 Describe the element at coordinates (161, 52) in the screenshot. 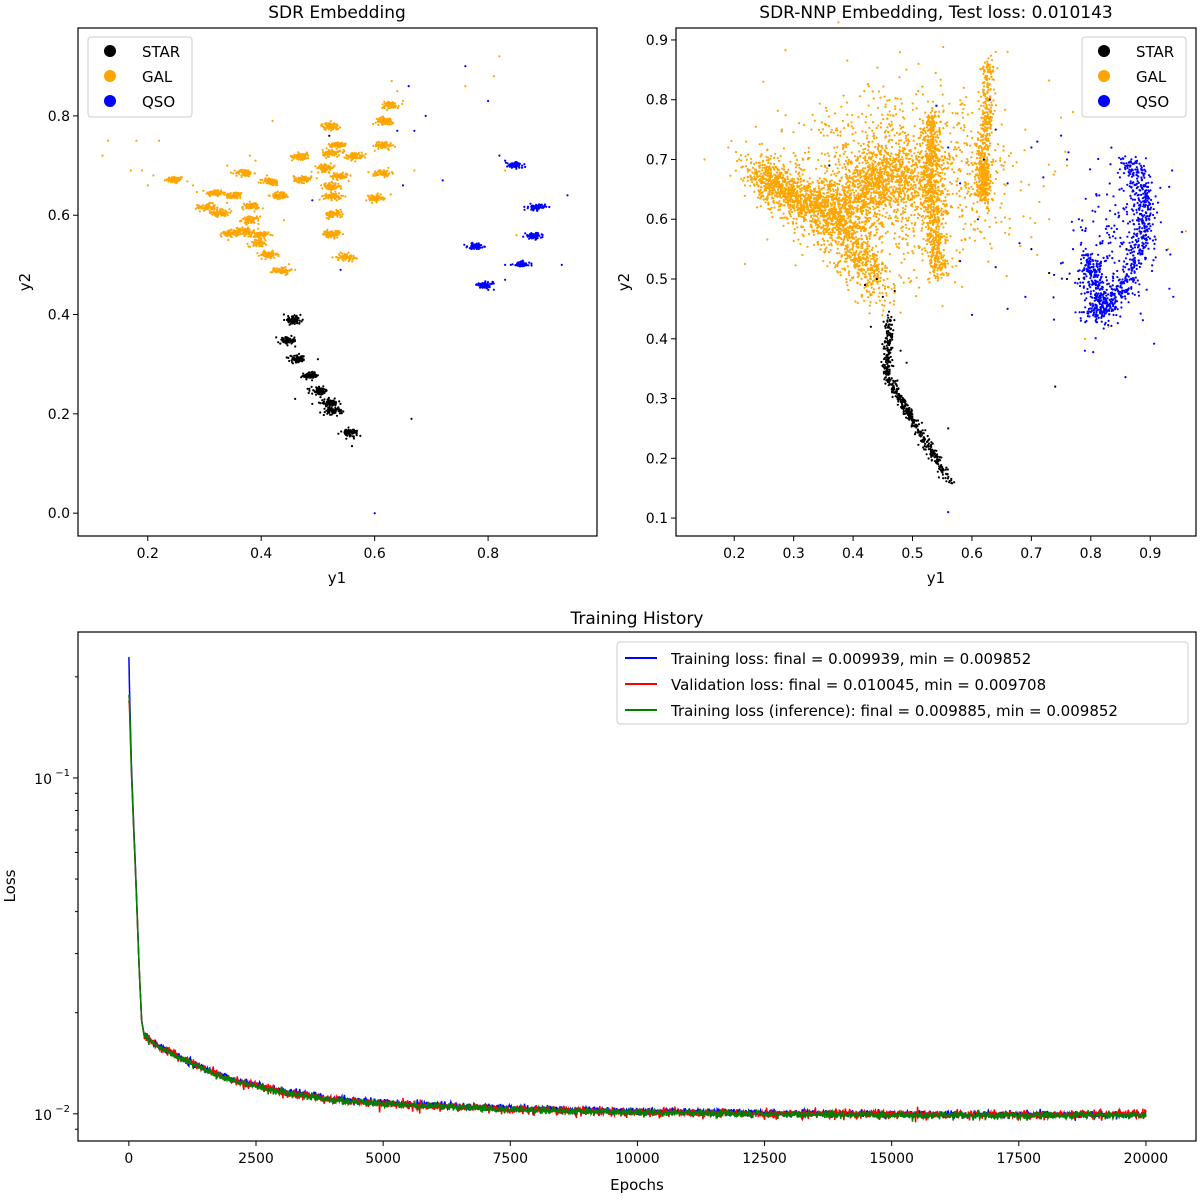

I see `legend-label: STAR` at that location.